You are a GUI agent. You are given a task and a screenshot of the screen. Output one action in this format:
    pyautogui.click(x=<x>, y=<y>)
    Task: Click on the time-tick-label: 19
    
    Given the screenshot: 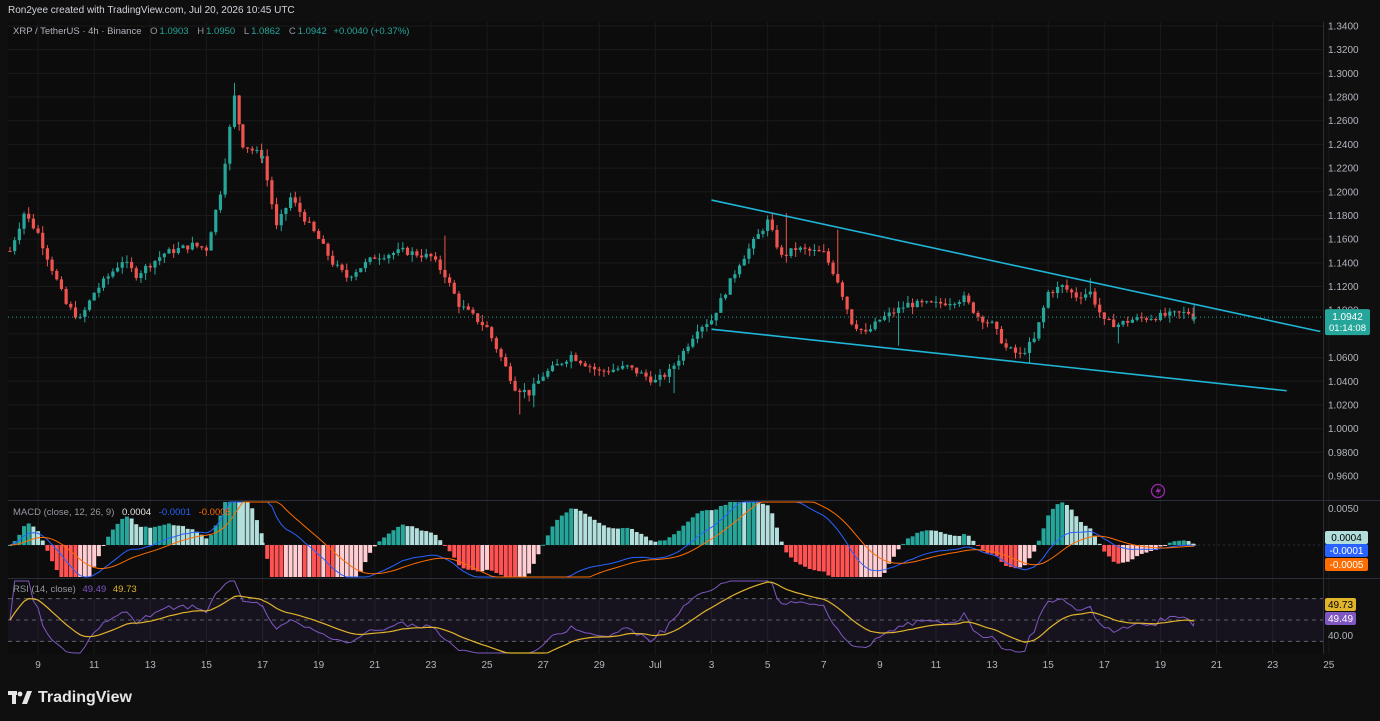 What is the action you would take?
    pyautogui.click(x=319, y=665)
    